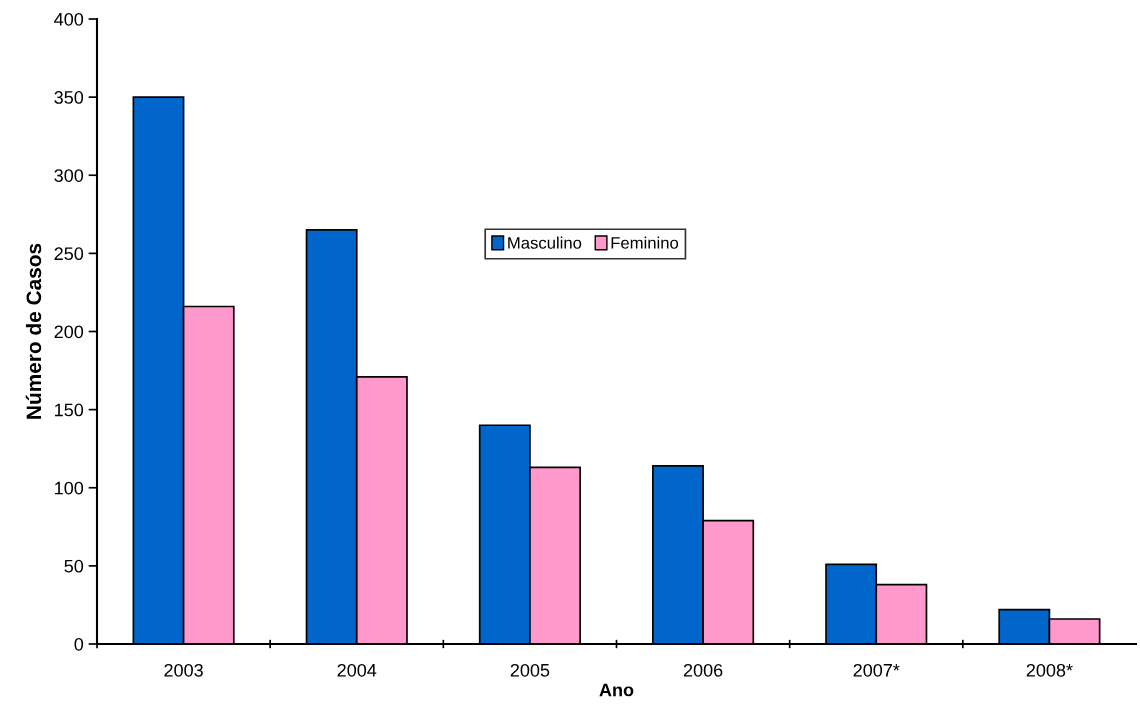 The height and width of the screenshot is (720, 1140). Describe the element at coordinates (703, 670) in the screenshot. I see `x-tick-label: 2006` at that location.